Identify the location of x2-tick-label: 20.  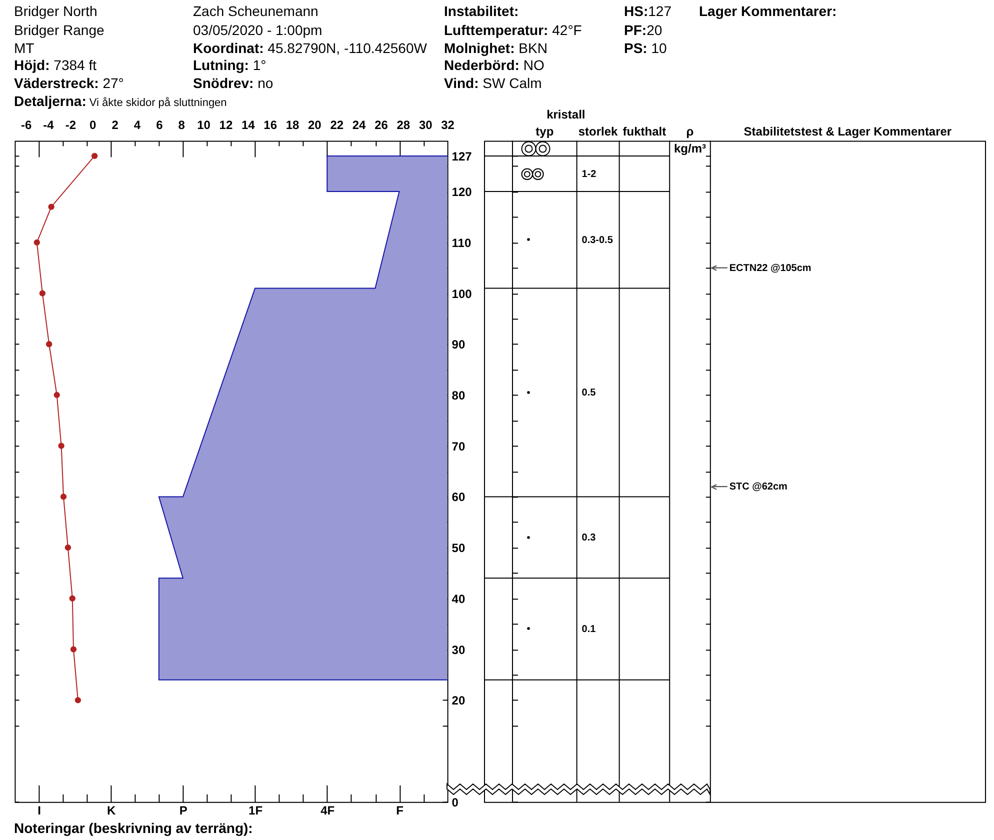
(315, 125).